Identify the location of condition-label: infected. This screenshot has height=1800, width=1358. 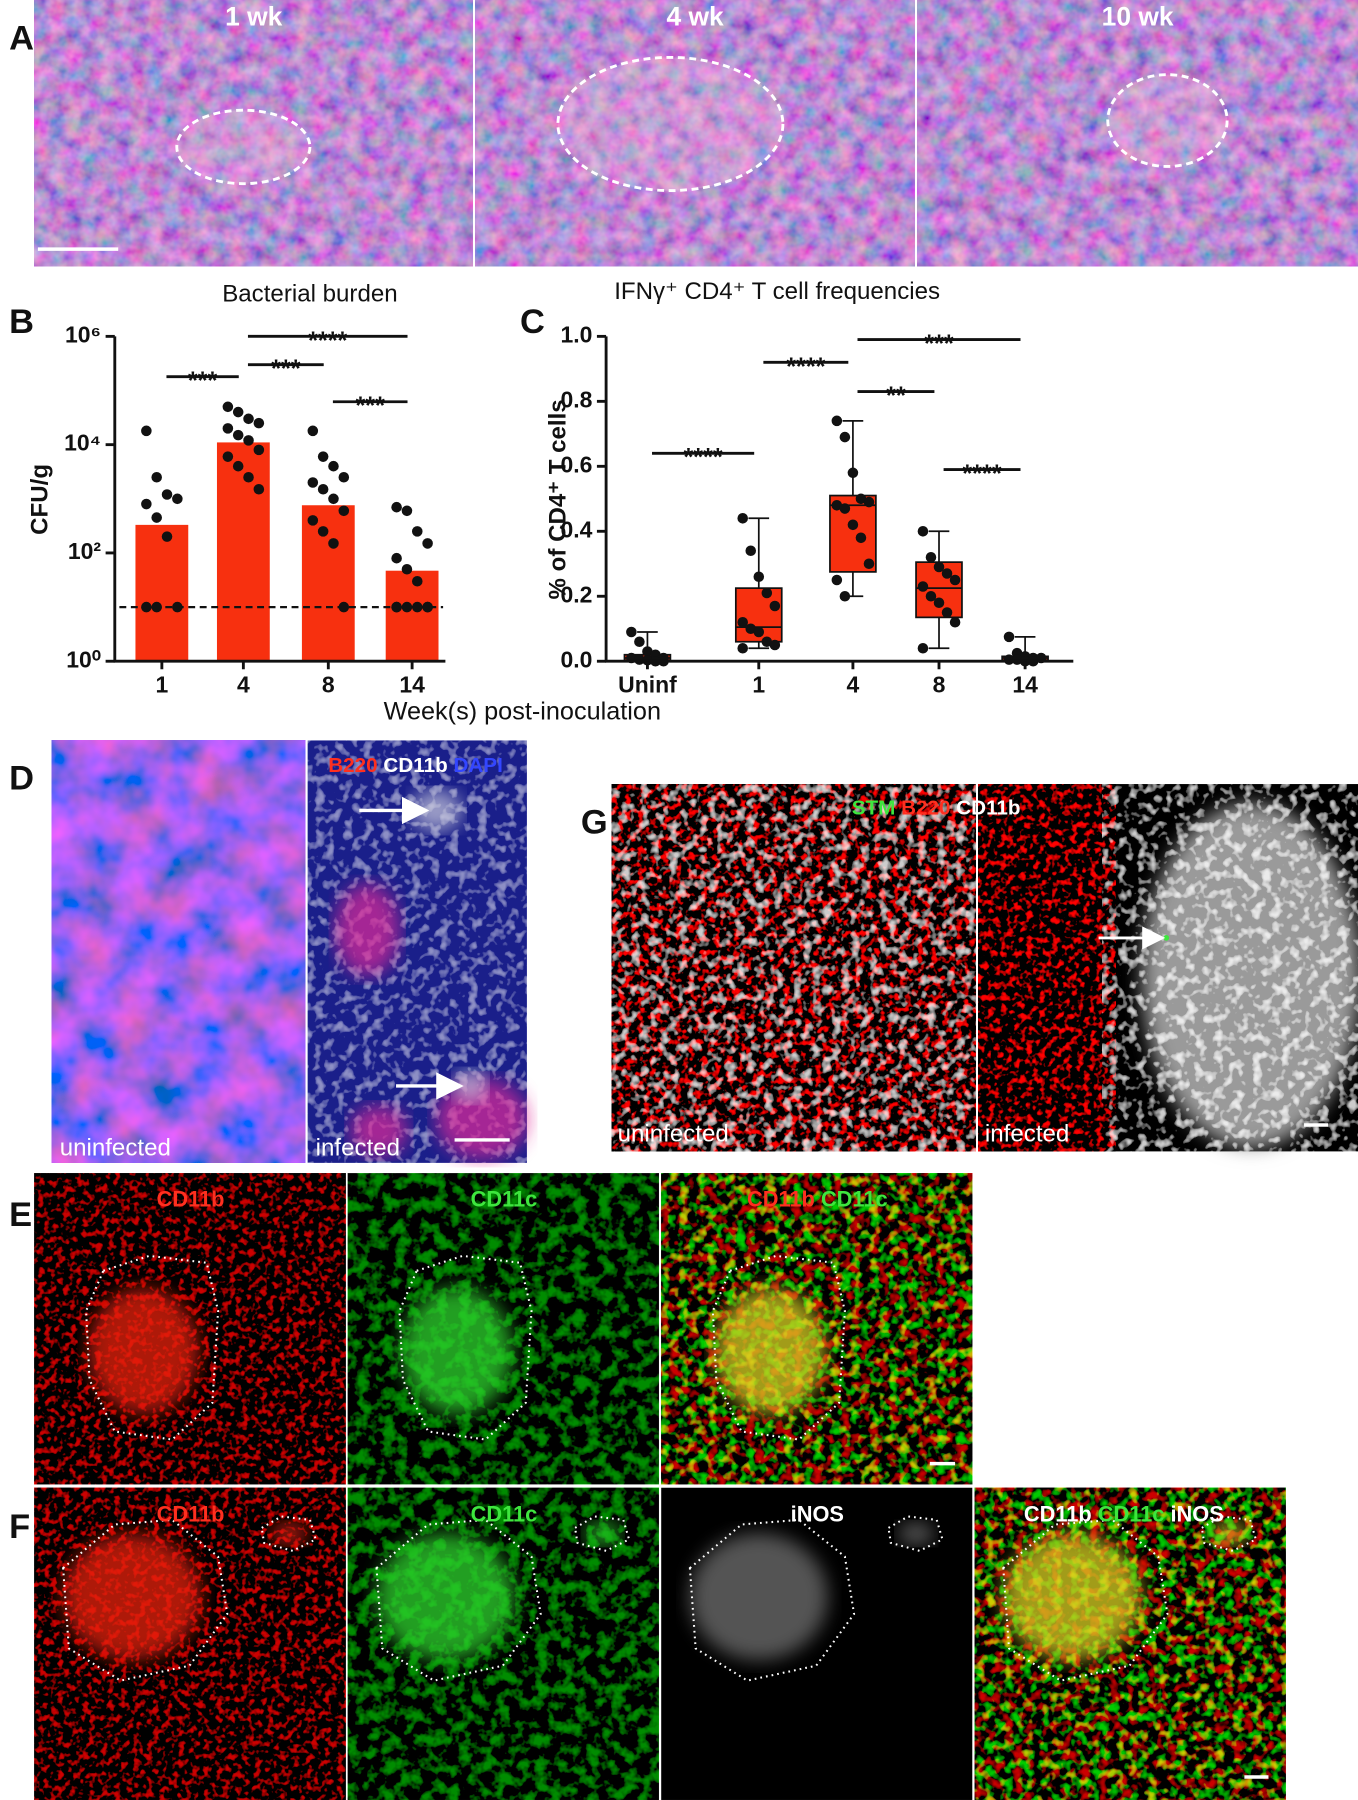
(358, 1147).